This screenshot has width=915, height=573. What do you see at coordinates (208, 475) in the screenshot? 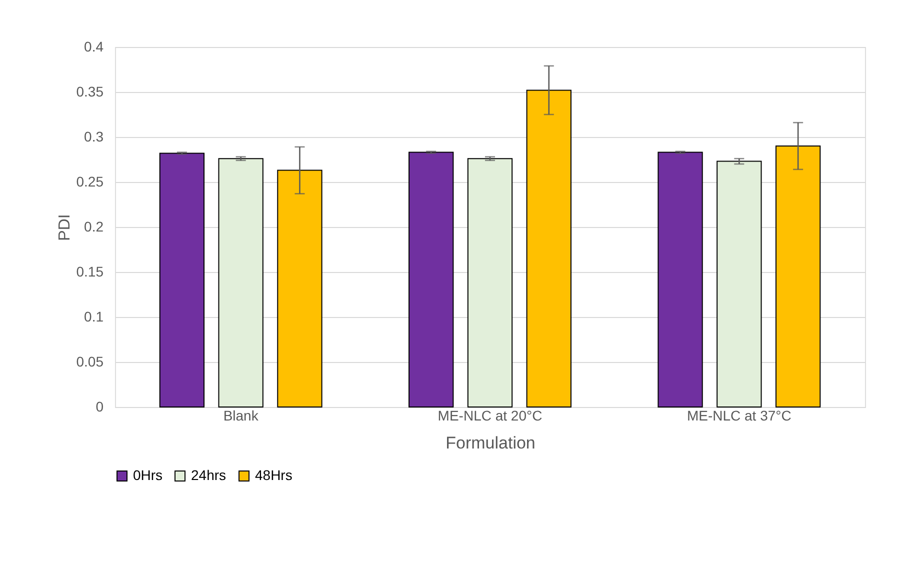
I see `legend-label: 24hrs` at bounding box center [208, 475].